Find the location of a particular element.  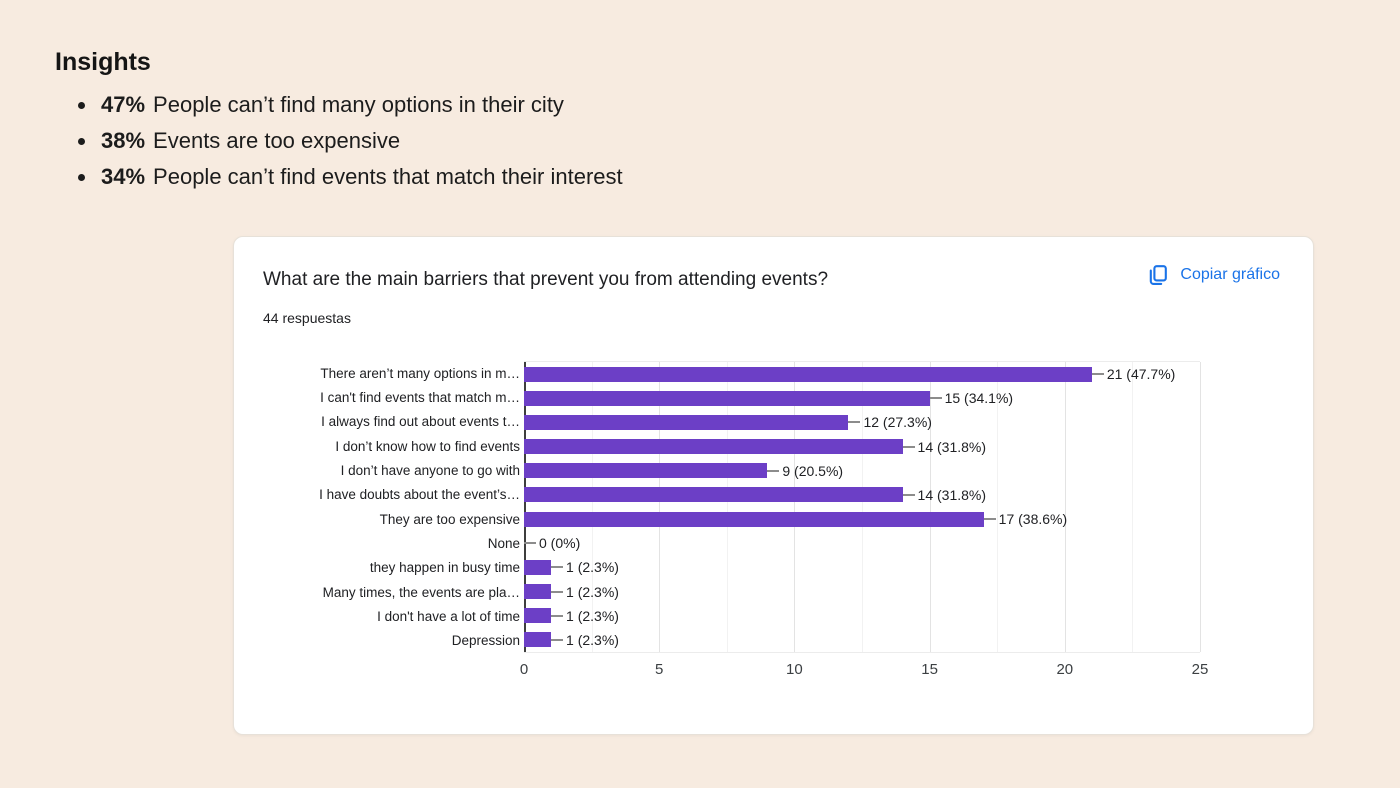

category-label: I don’t know how to find events is located at coordinates (427, 446).